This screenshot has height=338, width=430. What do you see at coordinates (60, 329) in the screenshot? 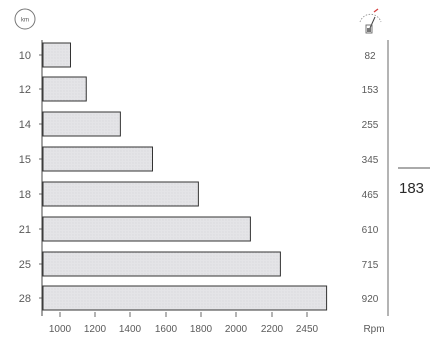
I see `x-tick-label-1000: 1000` at bounding box center [60, 329].